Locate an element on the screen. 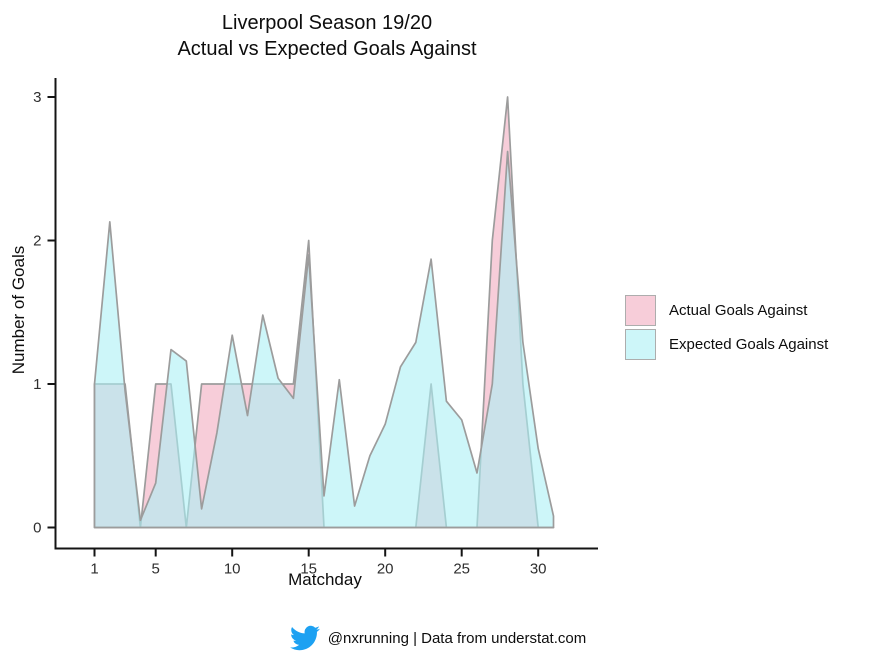  legend-row-expected: Expected Goals Against is located at coordinates (726, 344).